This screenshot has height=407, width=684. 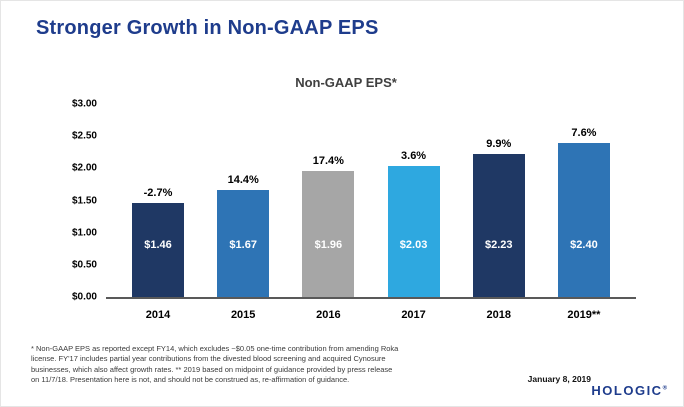 I want to click on growth-label: -2.7%, so click(x=158, y=193).